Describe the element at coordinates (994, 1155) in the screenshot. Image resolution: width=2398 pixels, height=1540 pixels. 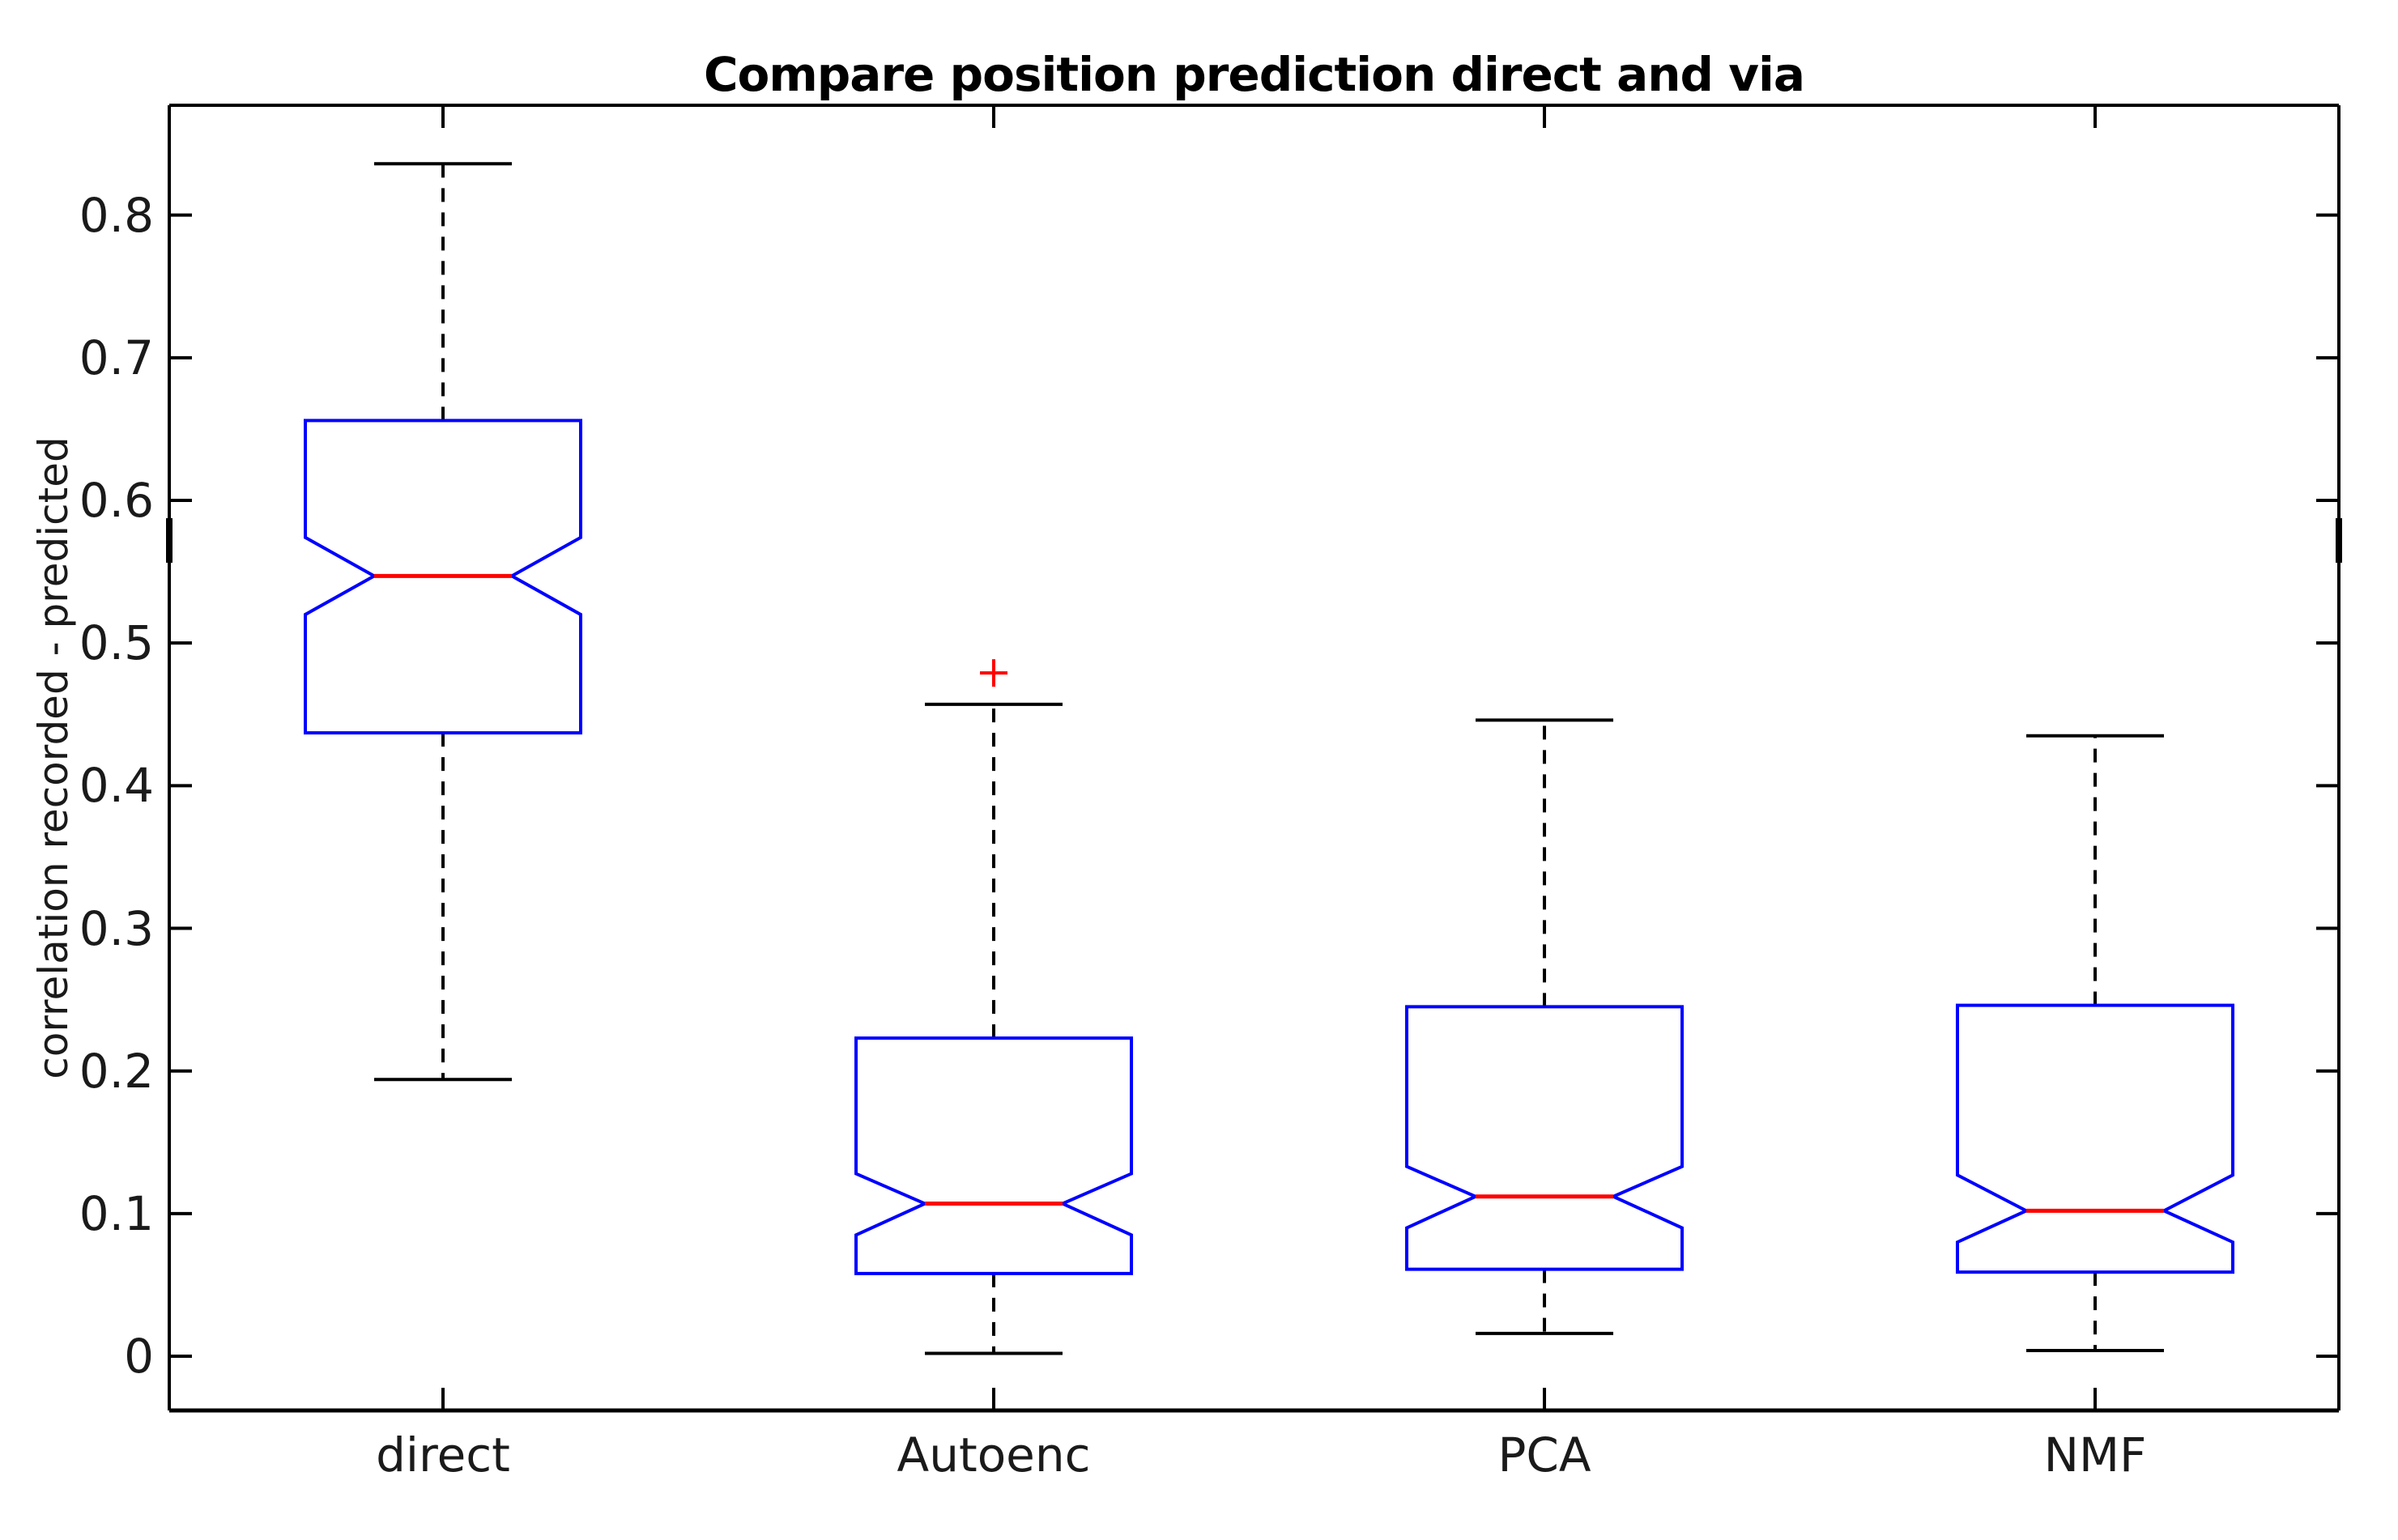
I see `box-Autoenc` at that location.